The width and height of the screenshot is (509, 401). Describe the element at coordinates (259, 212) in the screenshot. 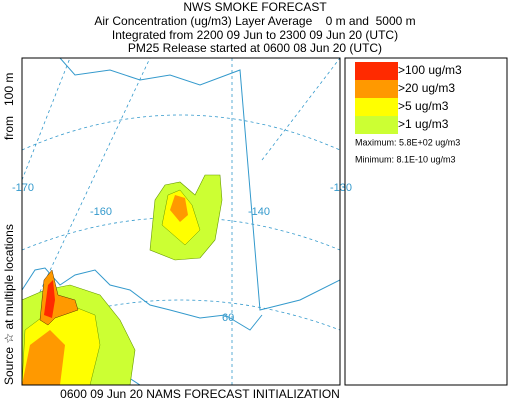

I see `graticule-label: -140` at that location.